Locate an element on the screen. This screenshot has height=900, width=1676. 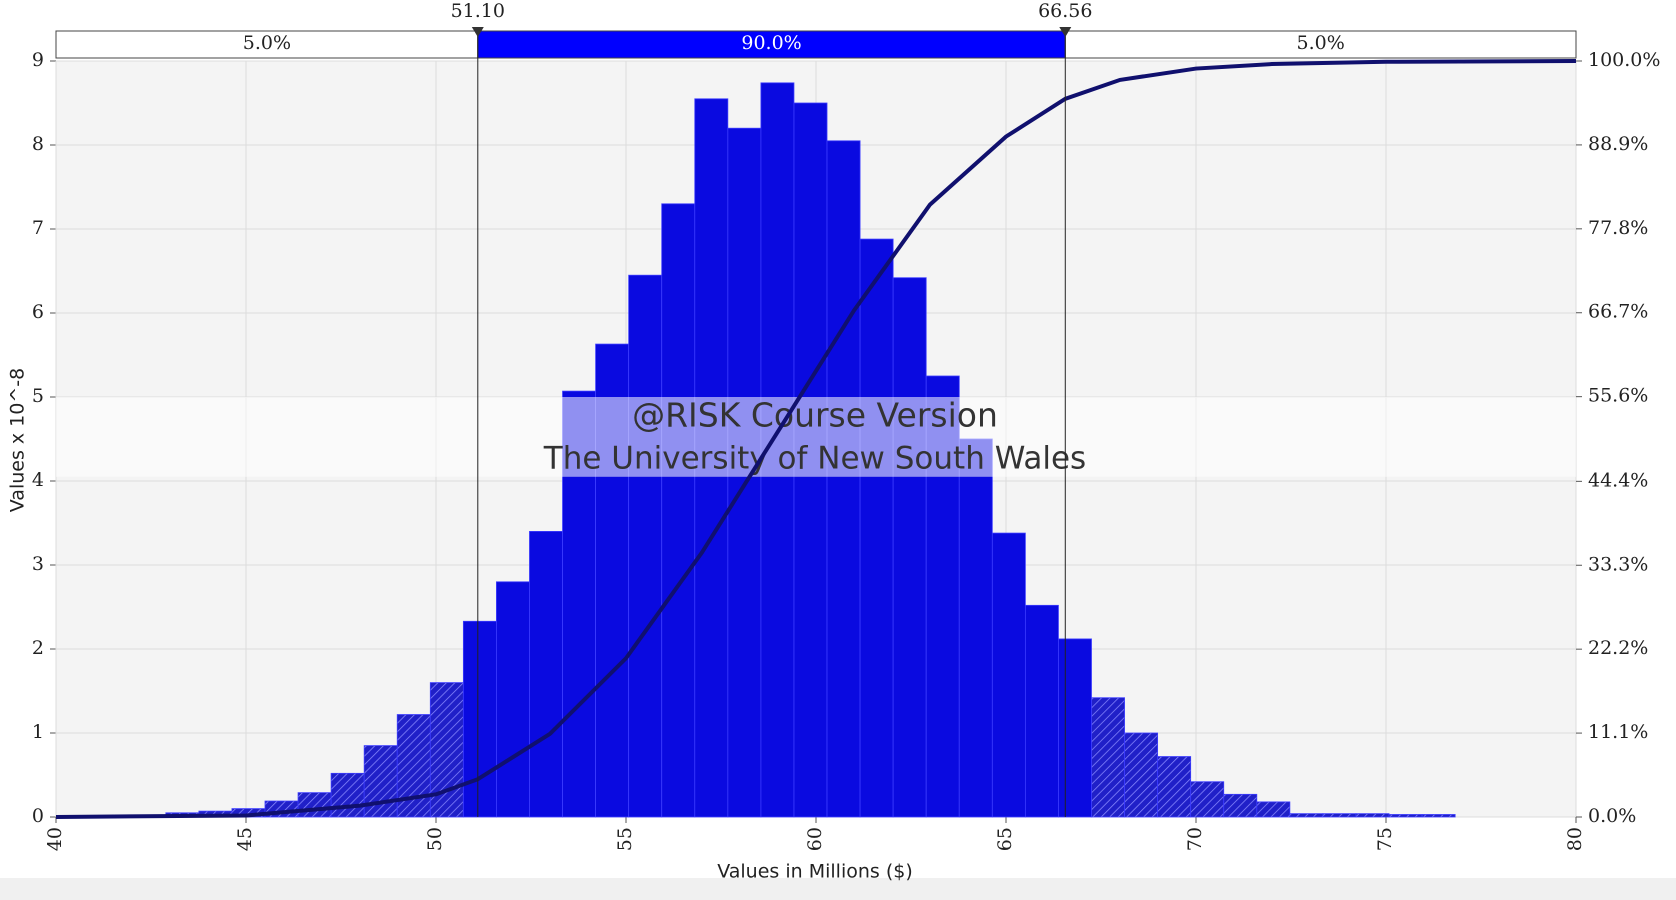
y-tick-label: 2 is located at coordinates (38, 648).